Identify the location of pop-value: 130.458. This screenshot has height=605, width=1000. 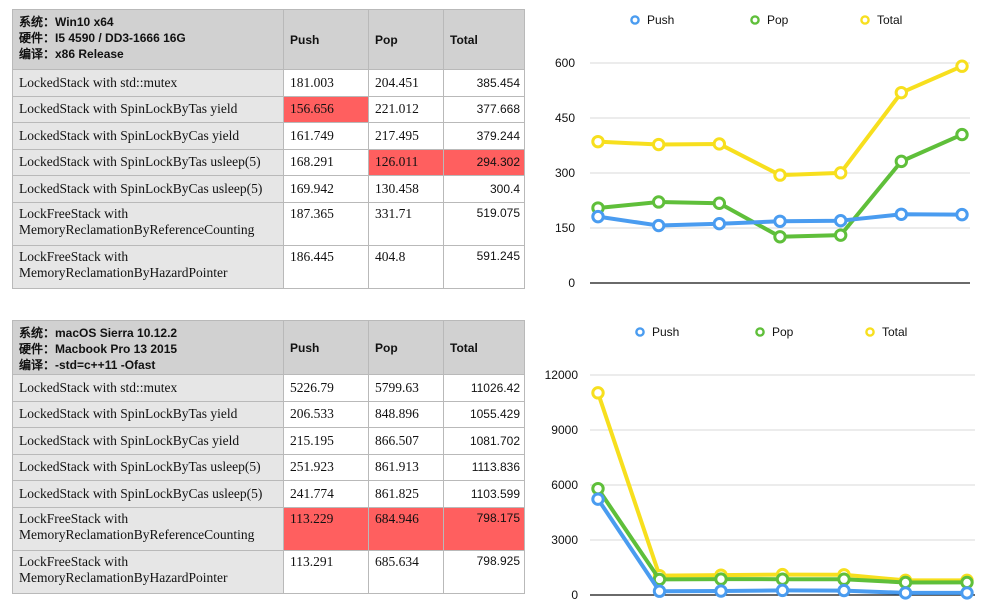
(406, 189).